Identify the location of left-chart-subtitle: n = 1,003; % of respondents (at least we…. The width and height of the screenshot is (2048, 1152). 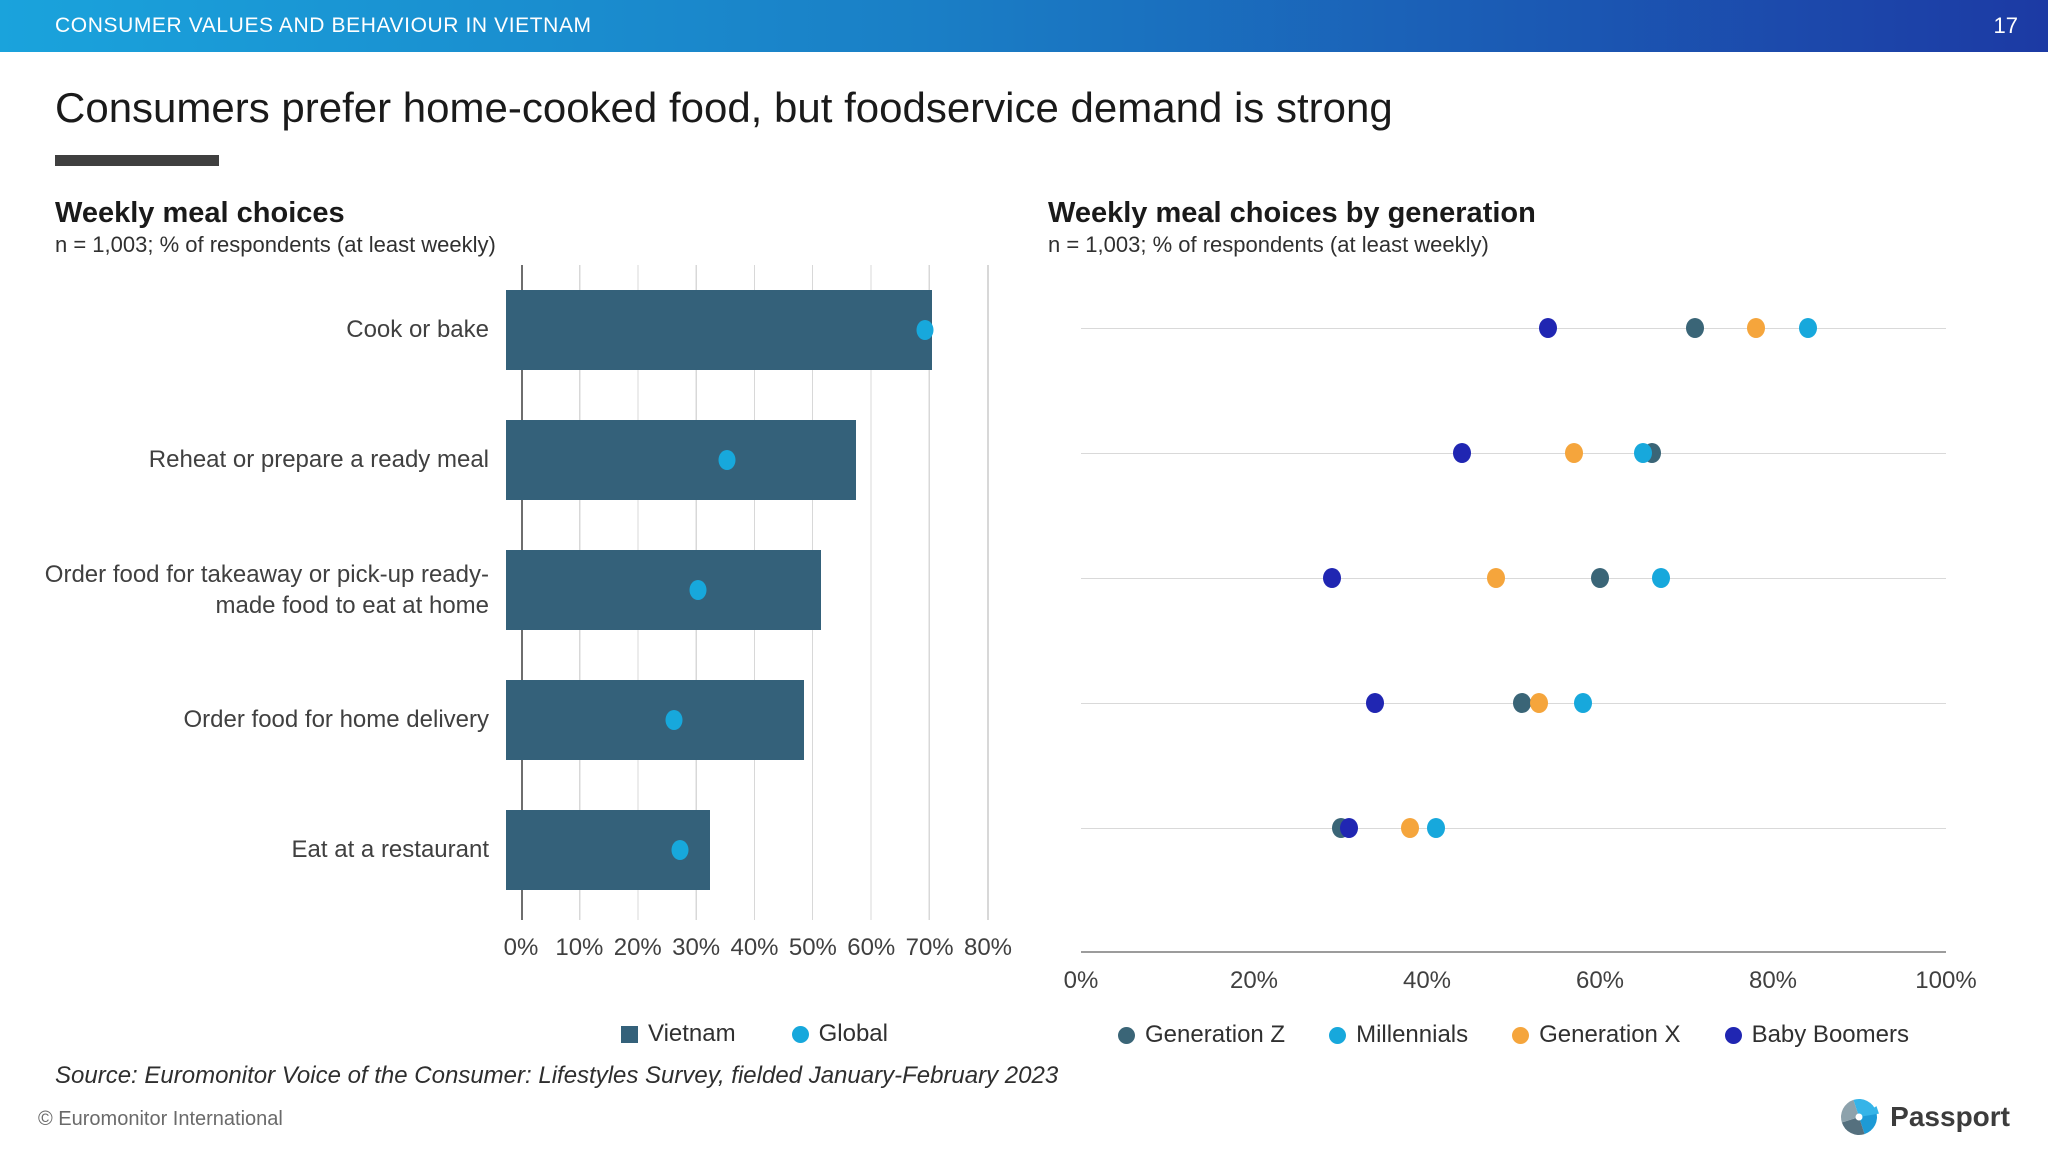
(275, 244).